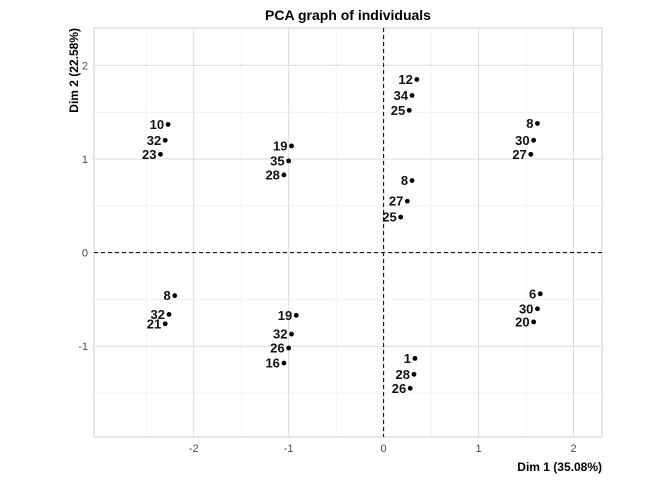 Image resolution: width=672 pixels, height=480 pixels. What do you see at coordinates (154, 323) in the screenshot?
I see `point-label: 21` at bounding box center [154, 323].